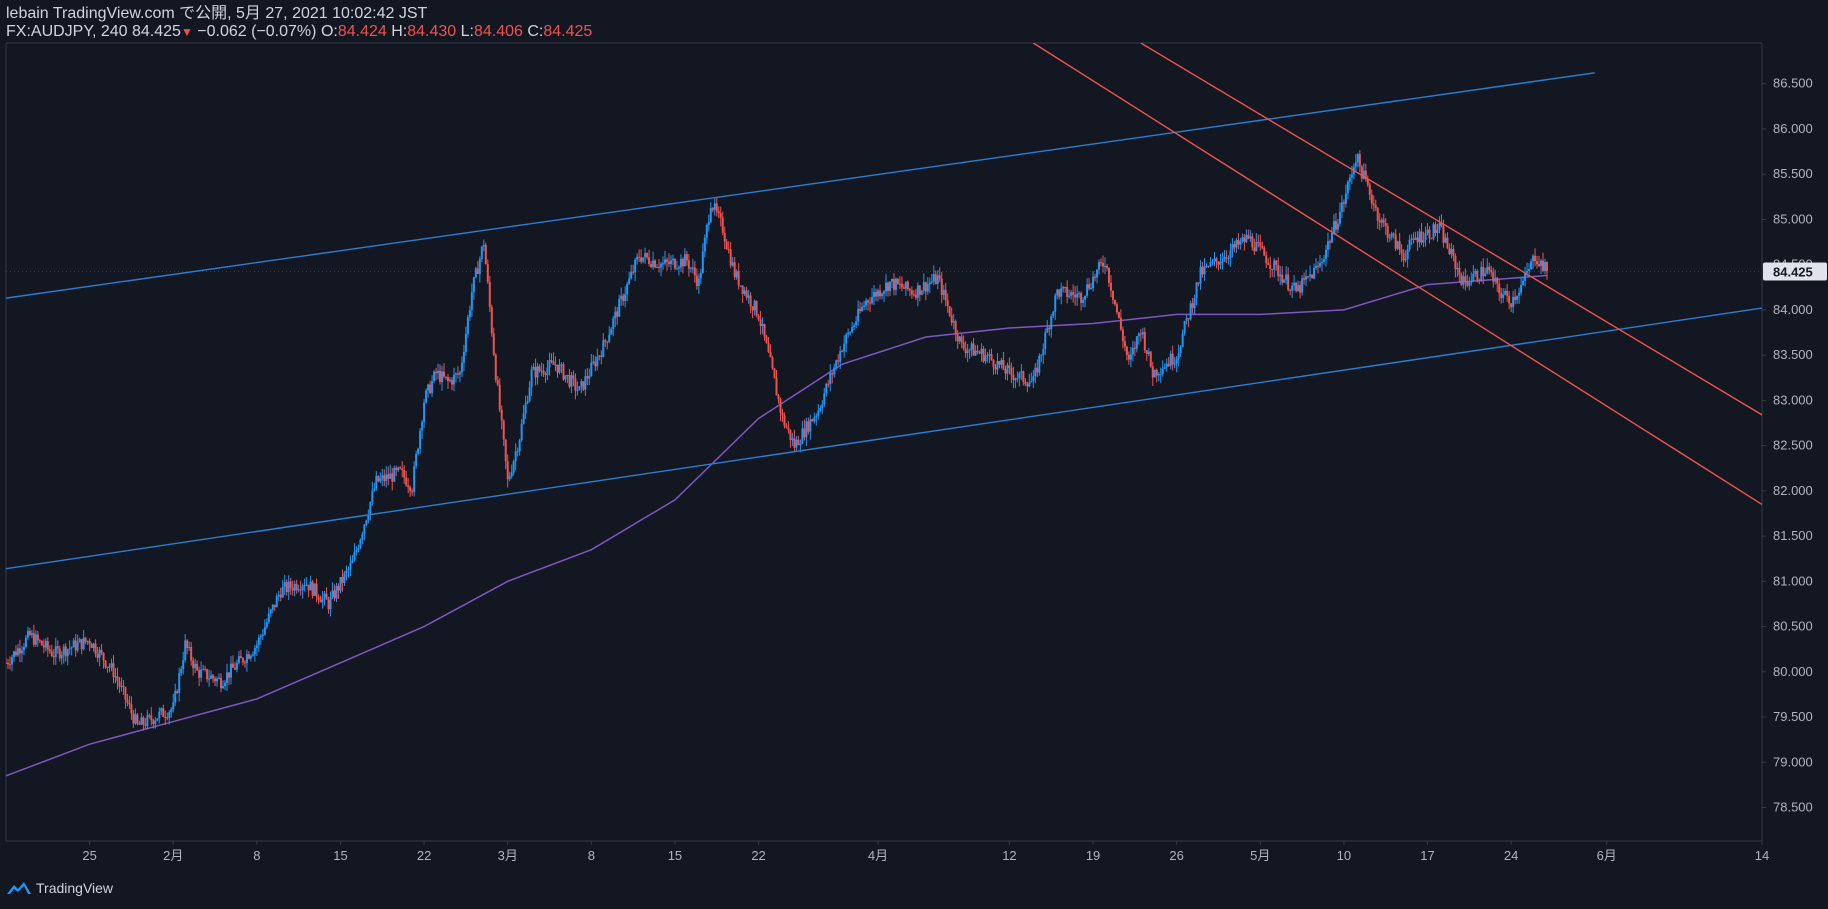 The image size is (1828, 909). Describe the element at coordinates (432, 31) in the screenshot. I see `high-value: 84.430` at that location.